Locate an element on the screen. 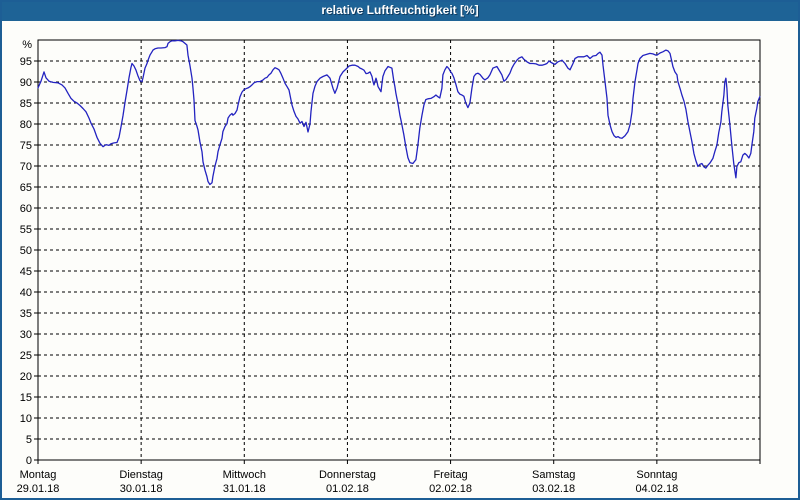 The height and width of the screenshot is (500, 800). y-tick-label: 5 is located at coordinates (29, 440).